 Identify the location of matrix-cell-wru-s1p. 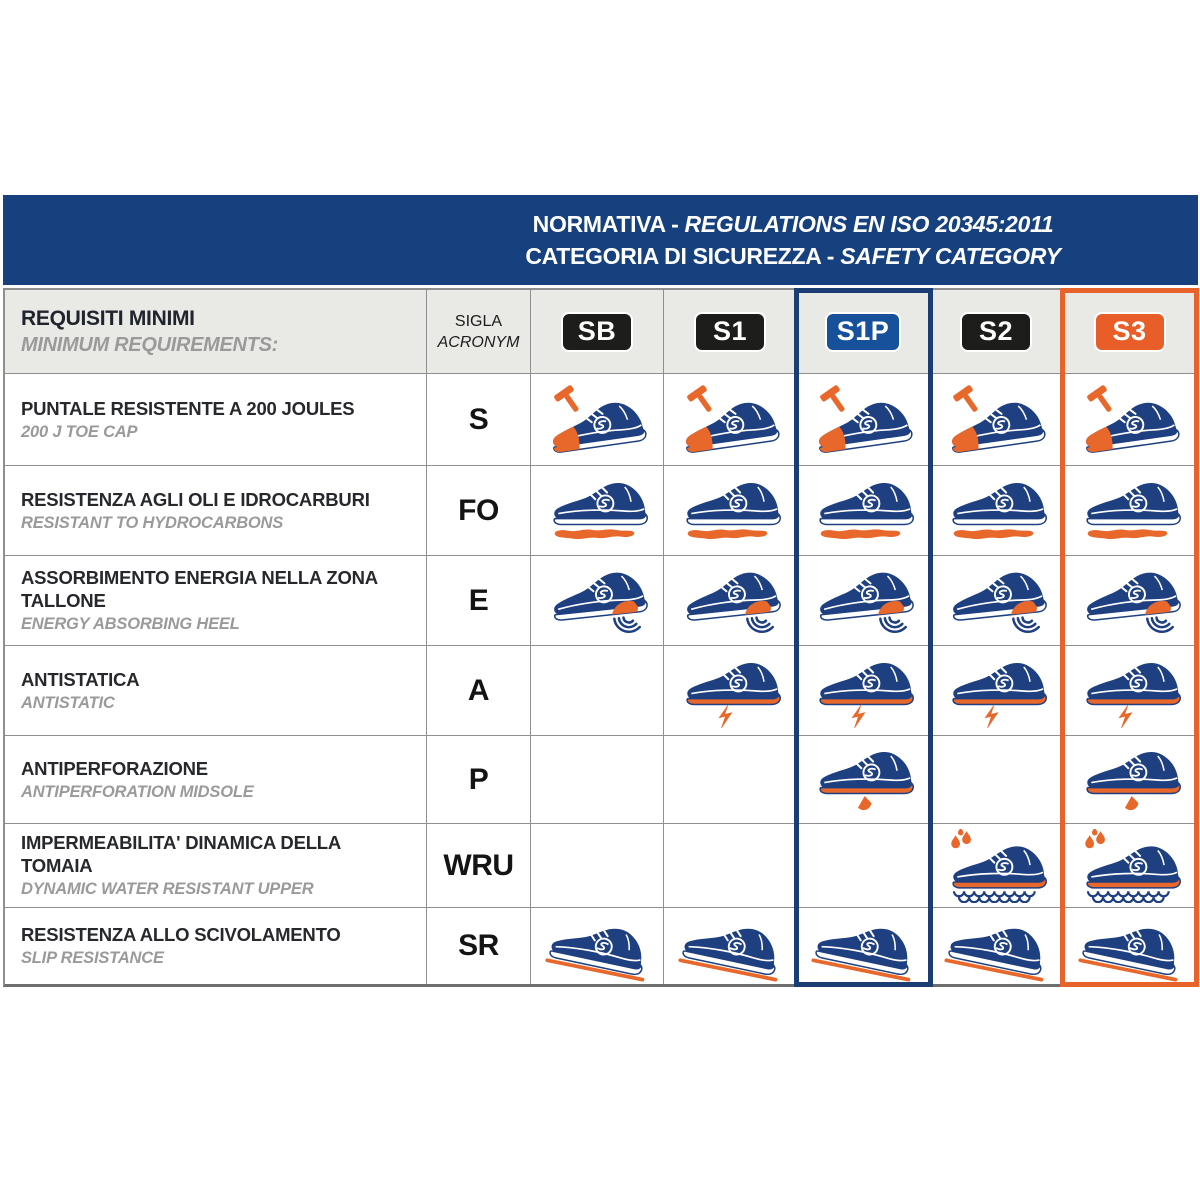
(863, 866).